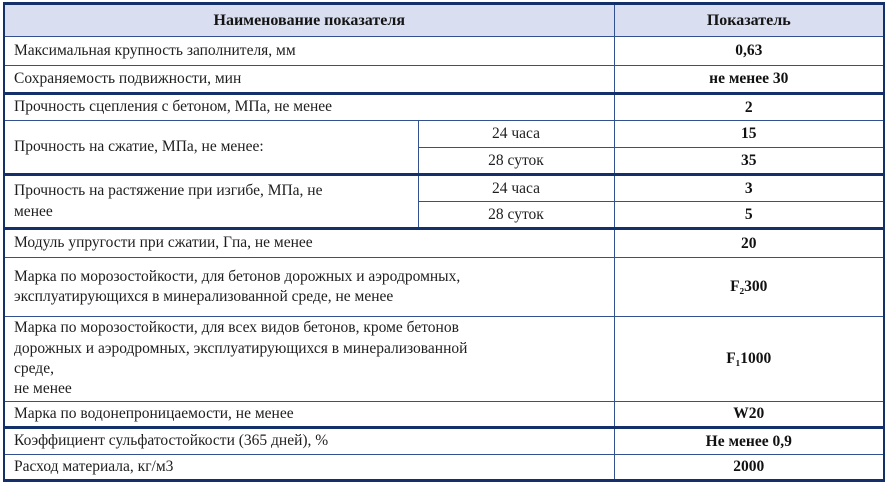  I want to click on row-value: 15, so click(749, 134).